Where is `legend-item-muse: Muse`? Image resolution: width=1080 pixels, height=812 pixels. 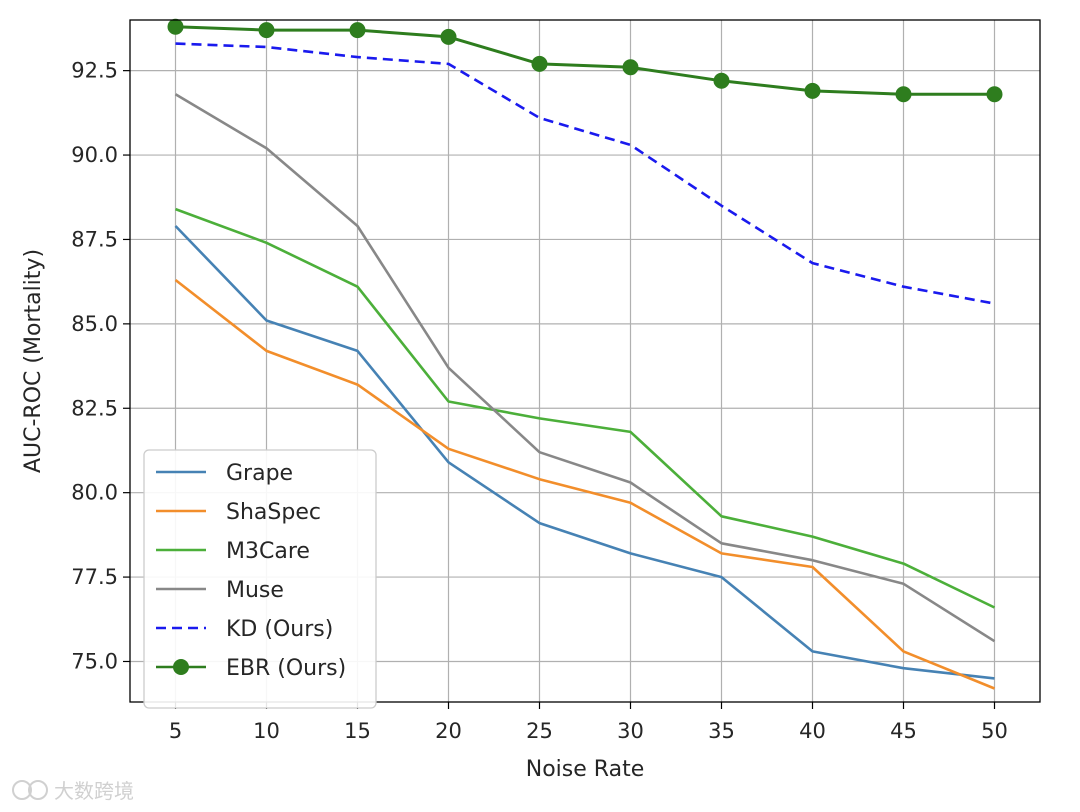
legend-item-muse: Muse is located at coordinates (220, 590).